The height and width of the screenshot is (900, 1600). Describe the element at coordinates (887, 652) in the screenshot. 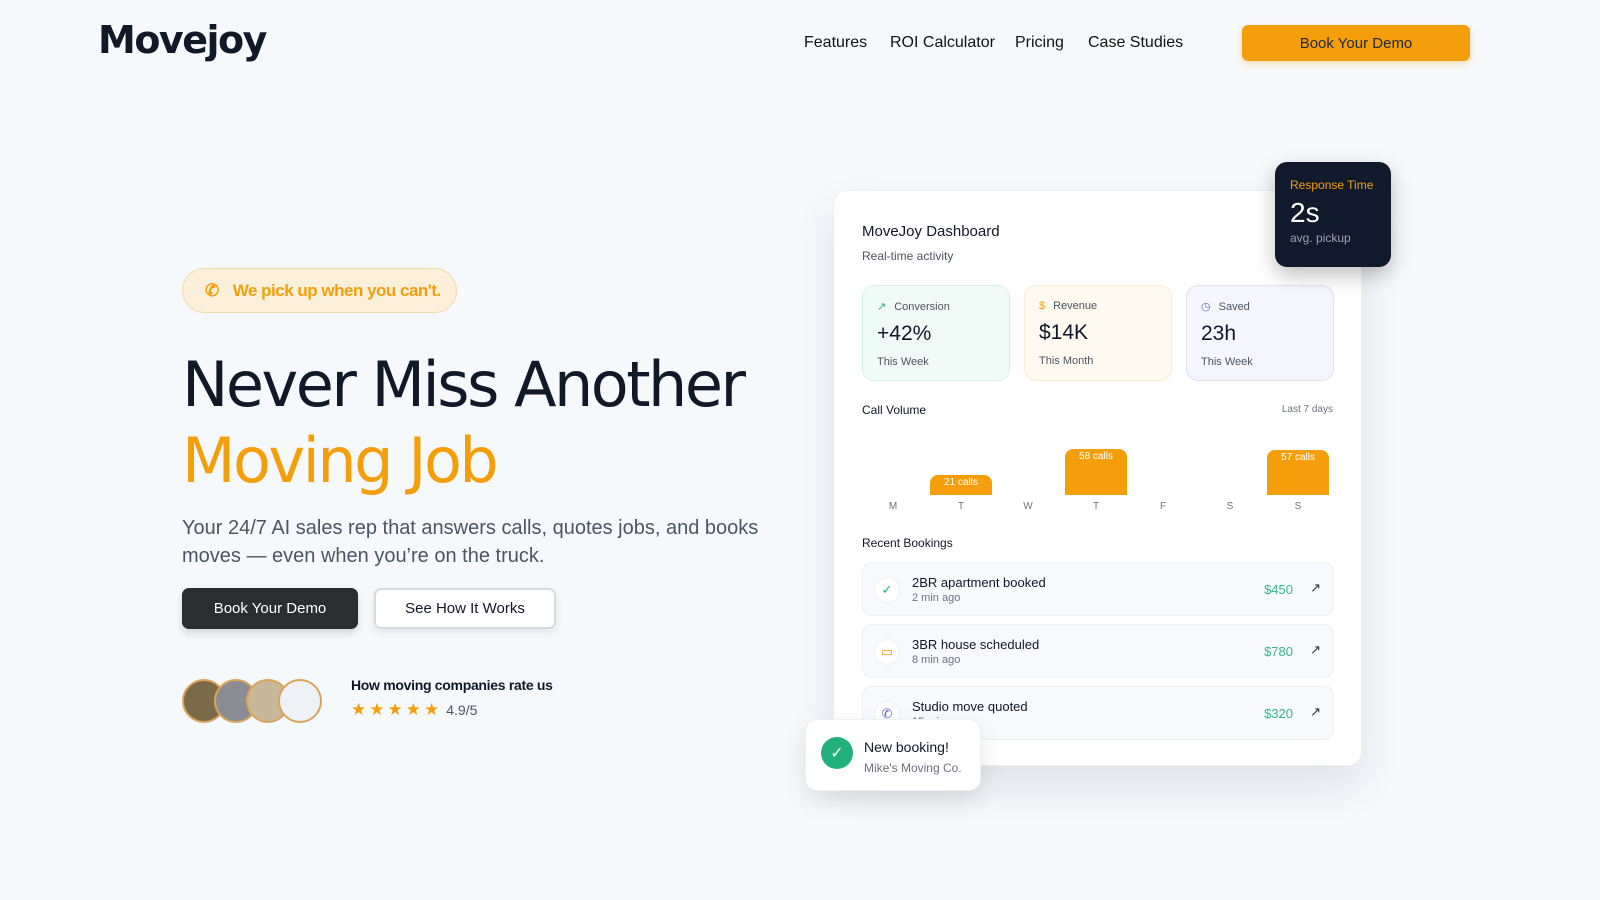

I see `calendar-icon: ▭` at that location.